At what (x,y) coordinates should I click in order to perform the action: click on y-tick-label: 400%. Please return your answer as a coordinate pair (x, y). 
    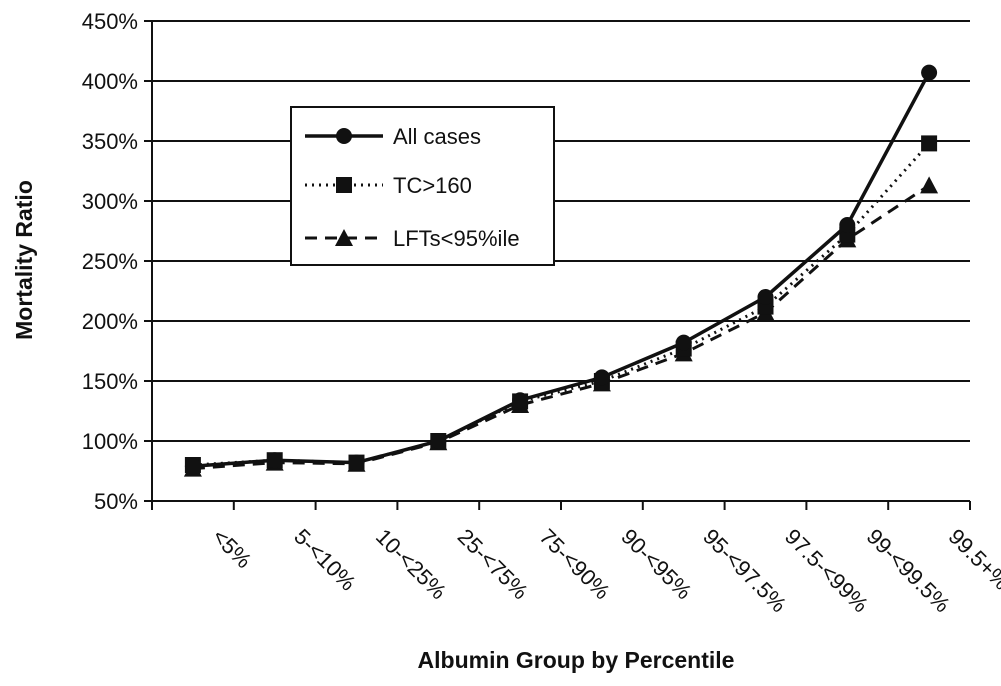
    Looking at the image, I should click on (110, 81).